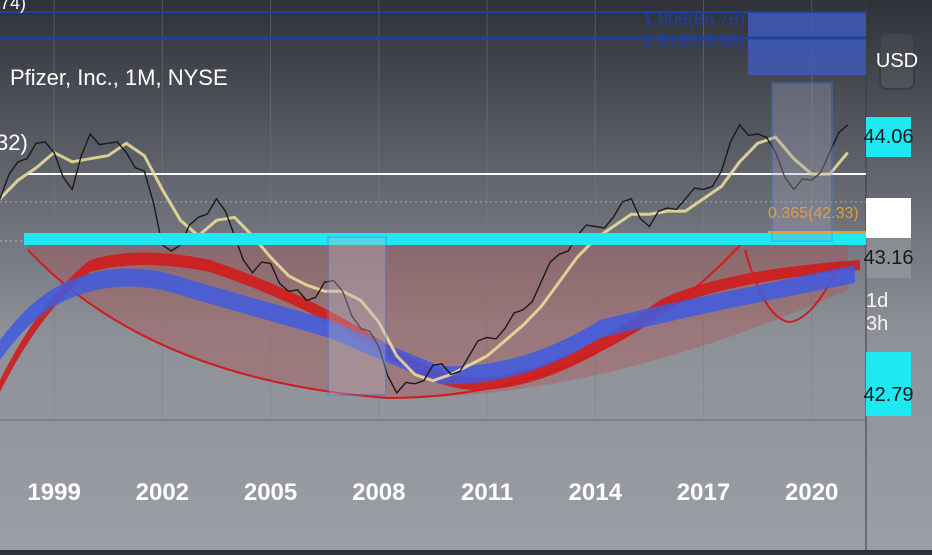 This screenshot has height=555, width=932. I want to click on fib-zone-upper, so click(807, 43).